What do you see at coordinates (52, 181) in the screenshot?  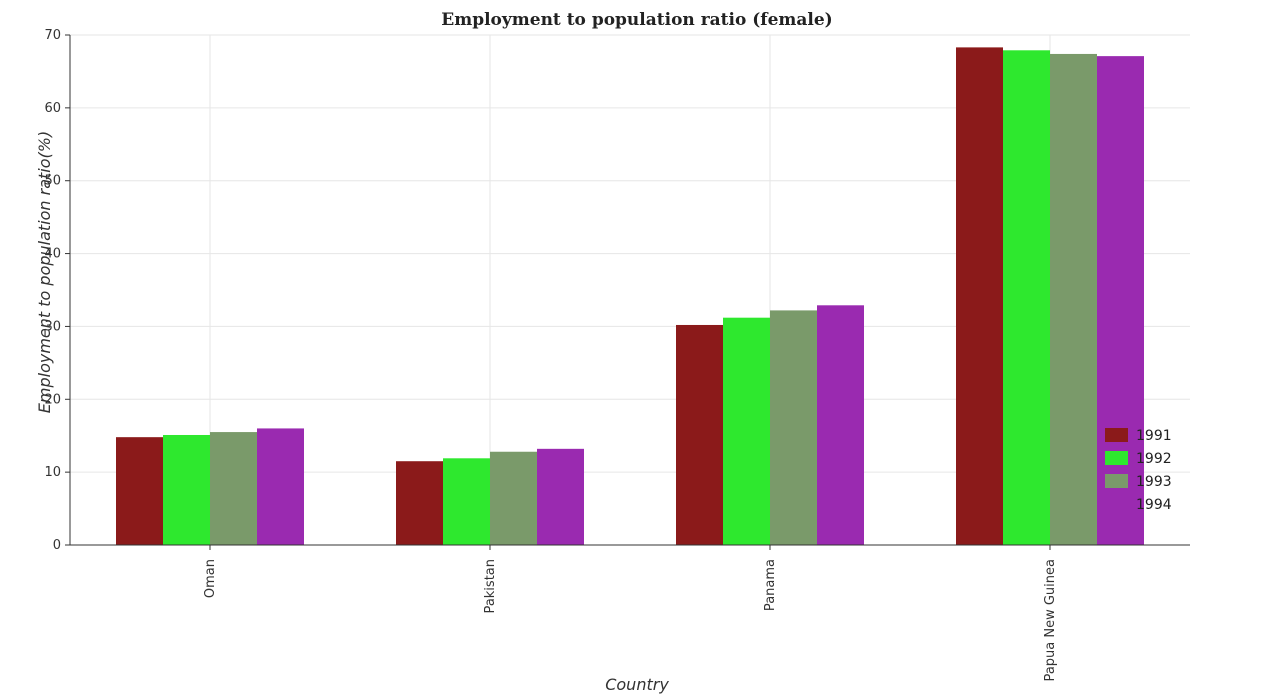 I see `y-tick-label: 50` at bounding box center [52, 181].